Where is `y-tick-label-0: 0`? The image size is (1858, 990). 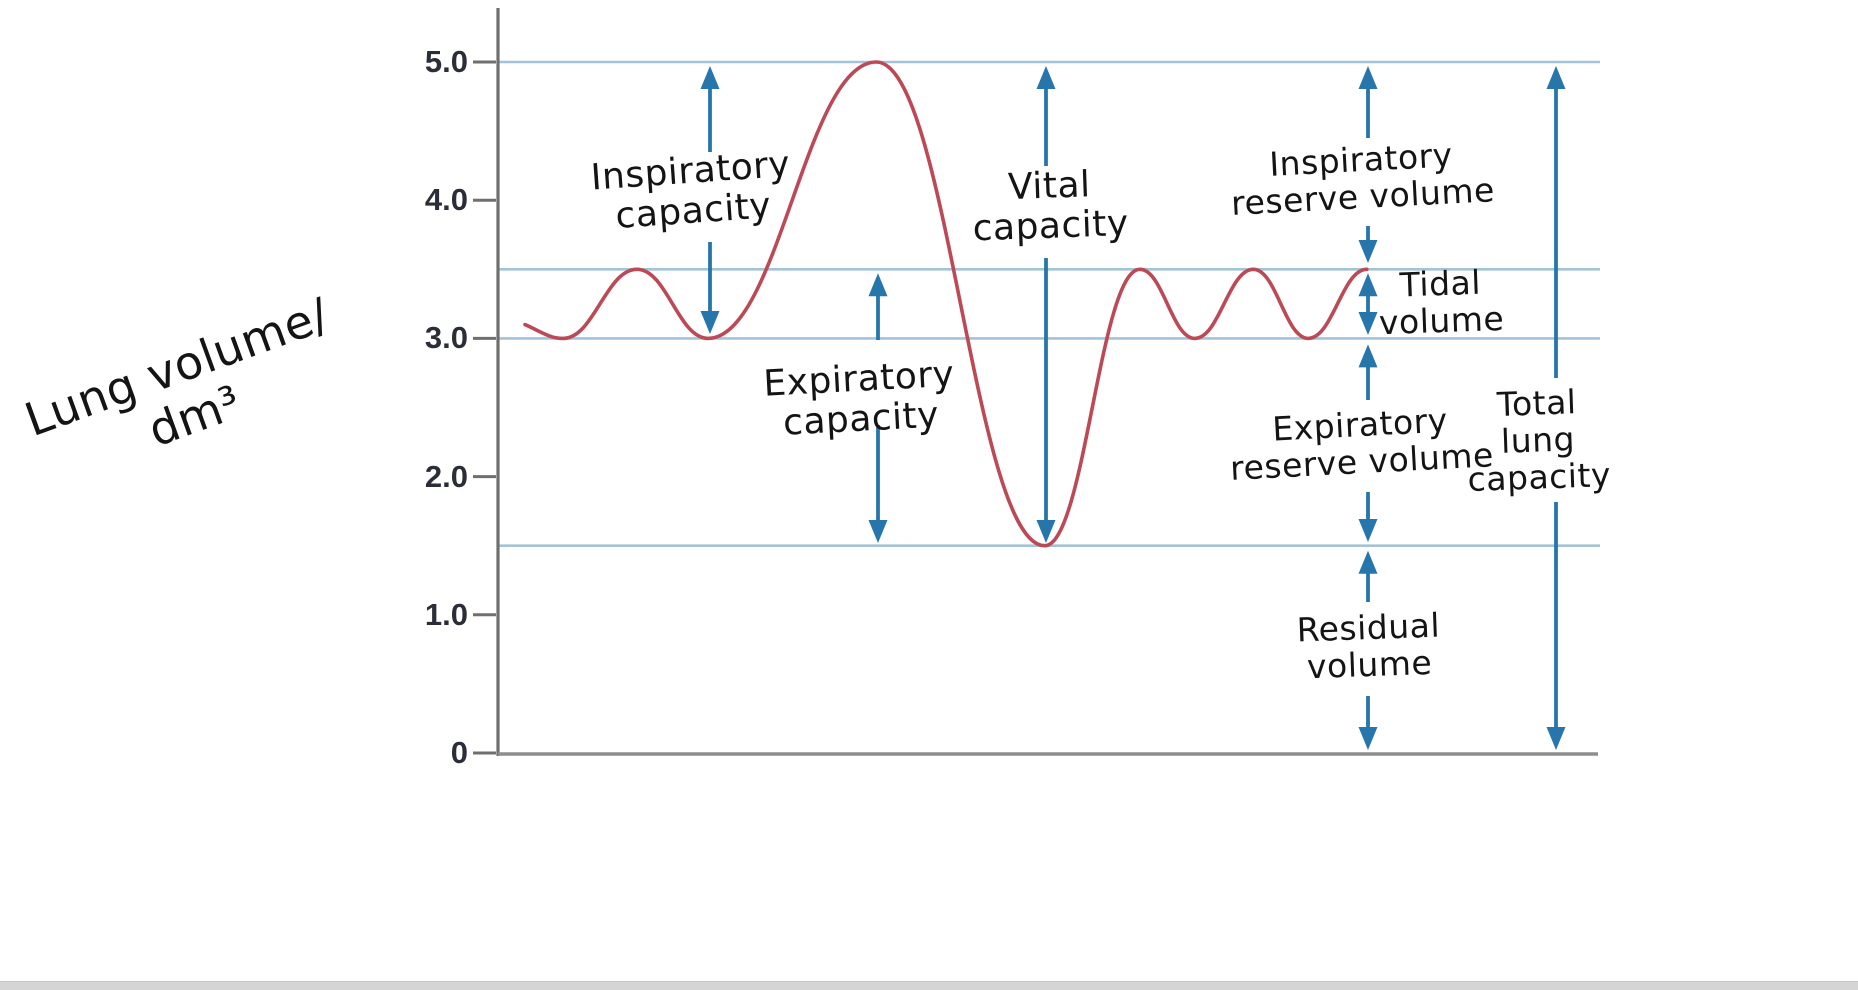 y-tick-label-0: 0 is located at coordinates (459, 752).